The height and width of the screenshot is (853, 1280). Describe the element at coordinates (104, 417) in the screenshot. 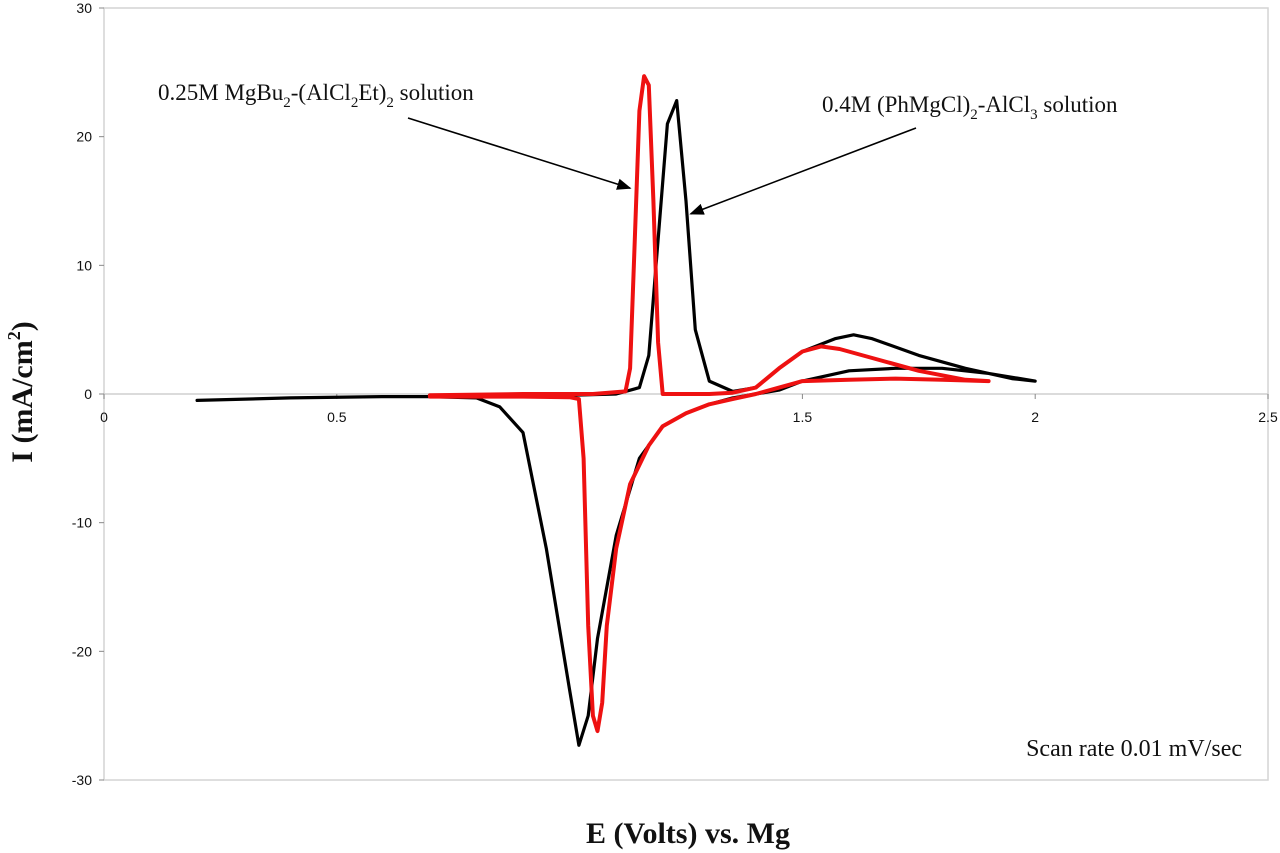

I see `x-tick-label: 0` at that location.